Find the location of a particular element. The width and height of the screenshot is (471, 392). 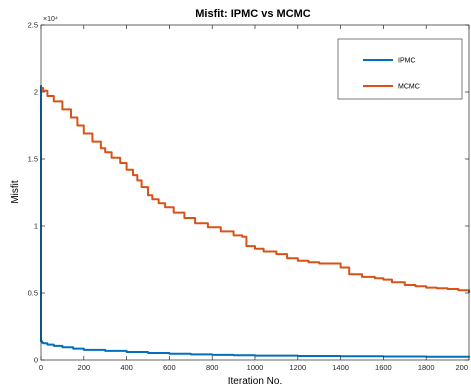

x-tick-label: 1600 is located at coordinates (383, 367).